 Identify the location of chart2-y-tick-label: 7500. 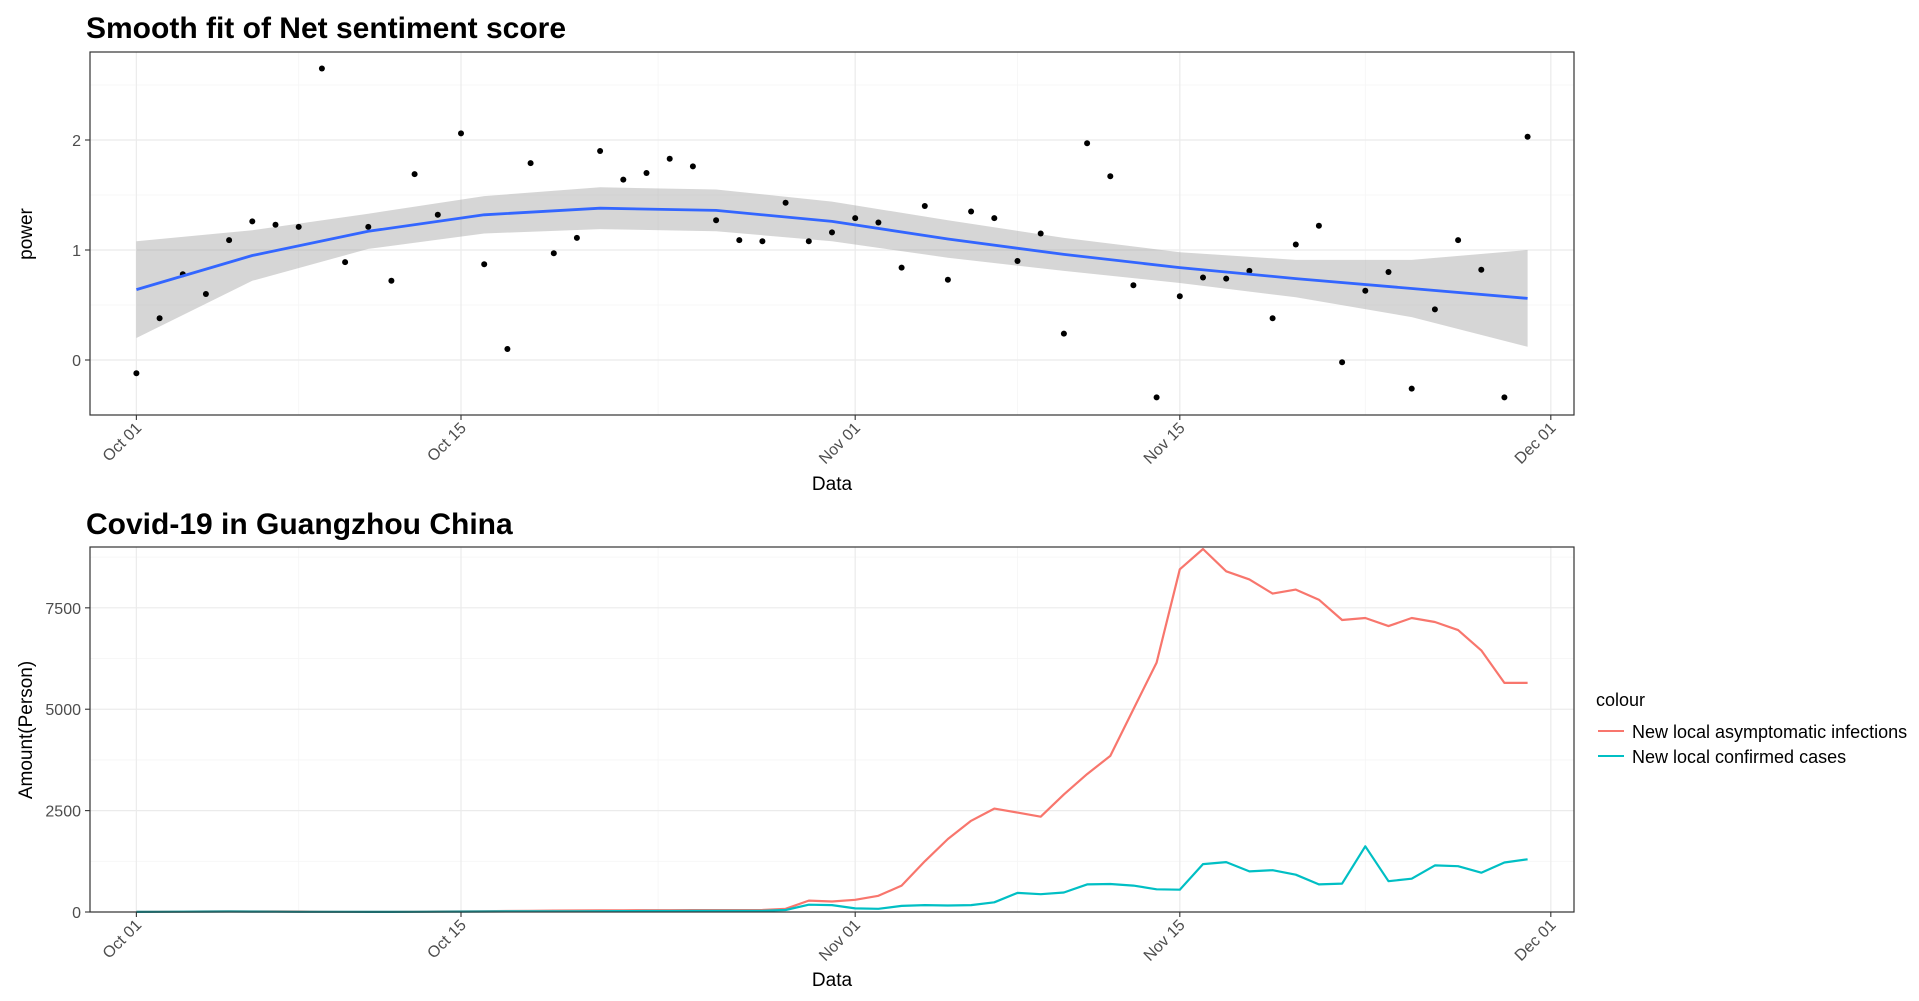
(63, 609).